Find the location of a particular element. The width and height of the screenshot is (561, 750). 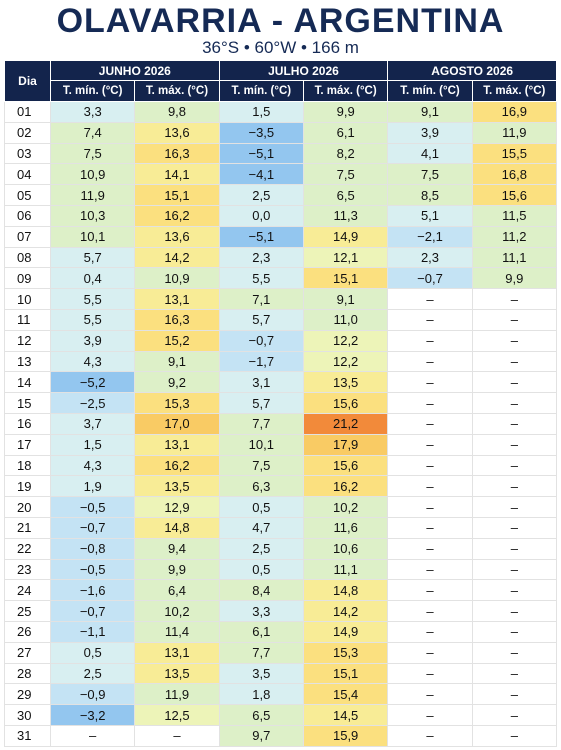

temperature-cell: 3,1 is located at coordinates (261, 382).